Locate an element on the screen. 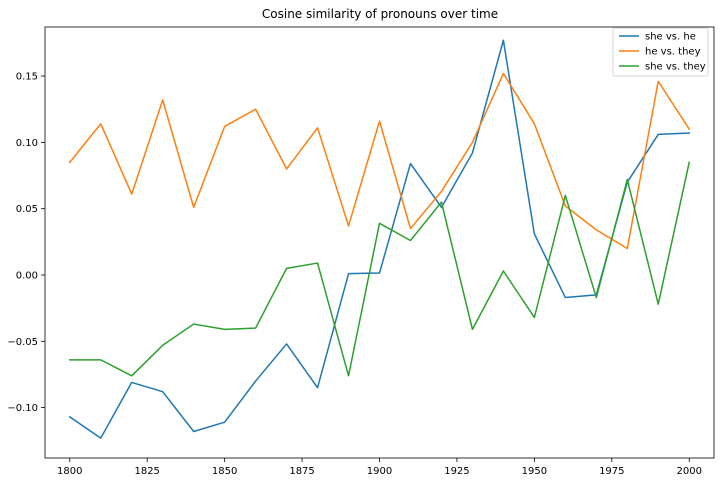  legend-label: she vs. he is located at coordinates (670, 37).